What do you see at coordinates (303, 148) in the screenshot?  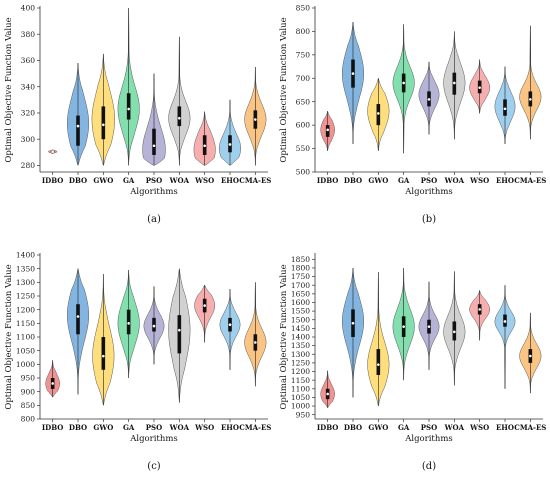 I see `y-tick-label: 550` at bounding box center [303, 148].